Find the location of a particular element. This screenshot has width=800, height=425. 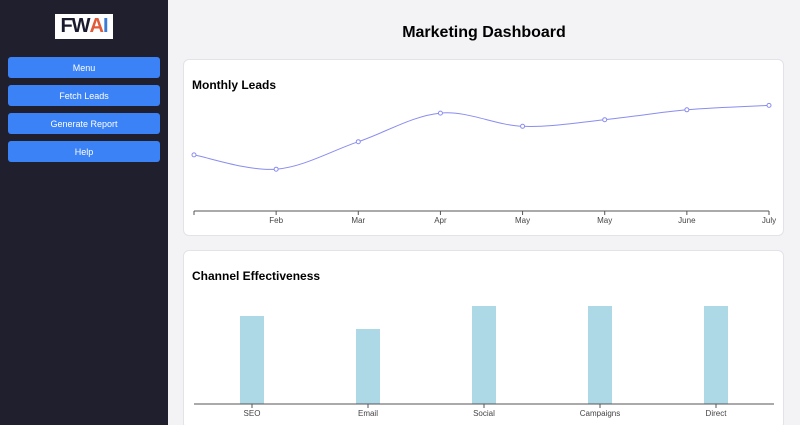

x-tick-label: June is located at coordinates (687, 220).